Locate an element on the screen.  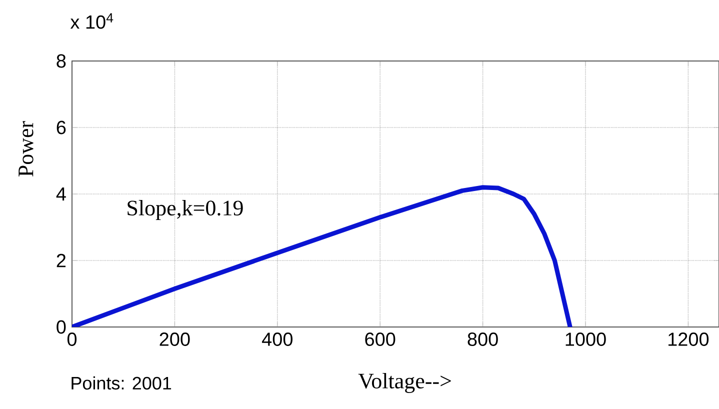
y-tick-label: 2 is located at coordinates (61, 261).